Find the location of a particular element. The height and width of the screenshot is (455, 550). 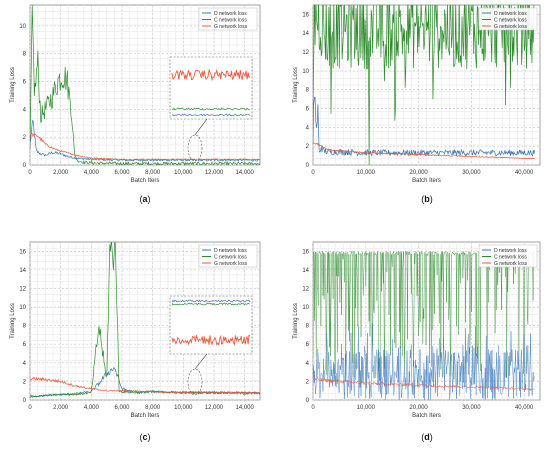

zoom-region-marker is located at coordinates (195, 148).